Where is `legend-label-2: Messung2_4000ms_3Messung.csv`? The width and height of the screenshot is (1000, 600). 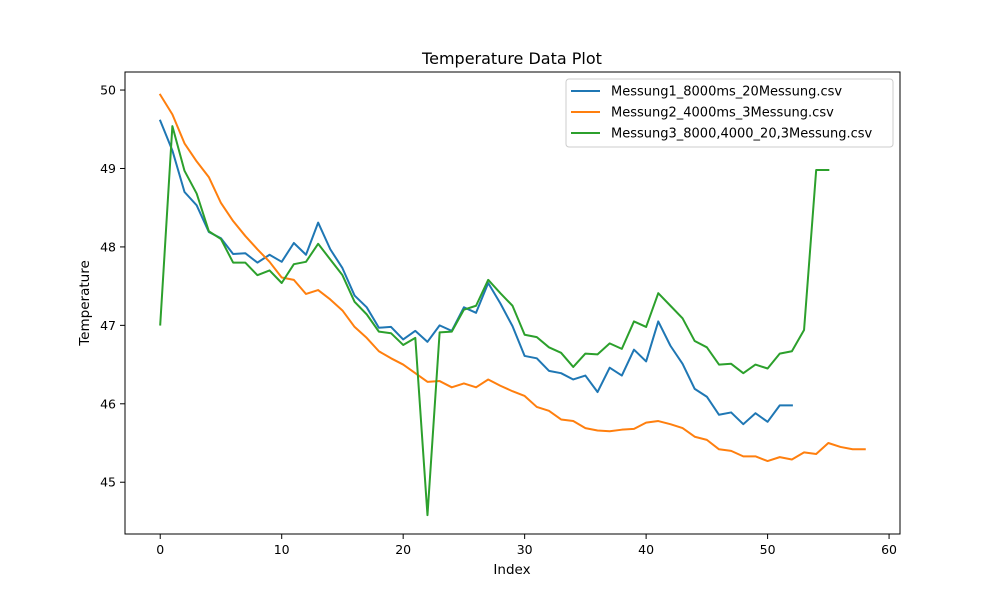
legend-label-2: Messung2_4000ms_3Messung.csv is located at coordinates (722, 113).